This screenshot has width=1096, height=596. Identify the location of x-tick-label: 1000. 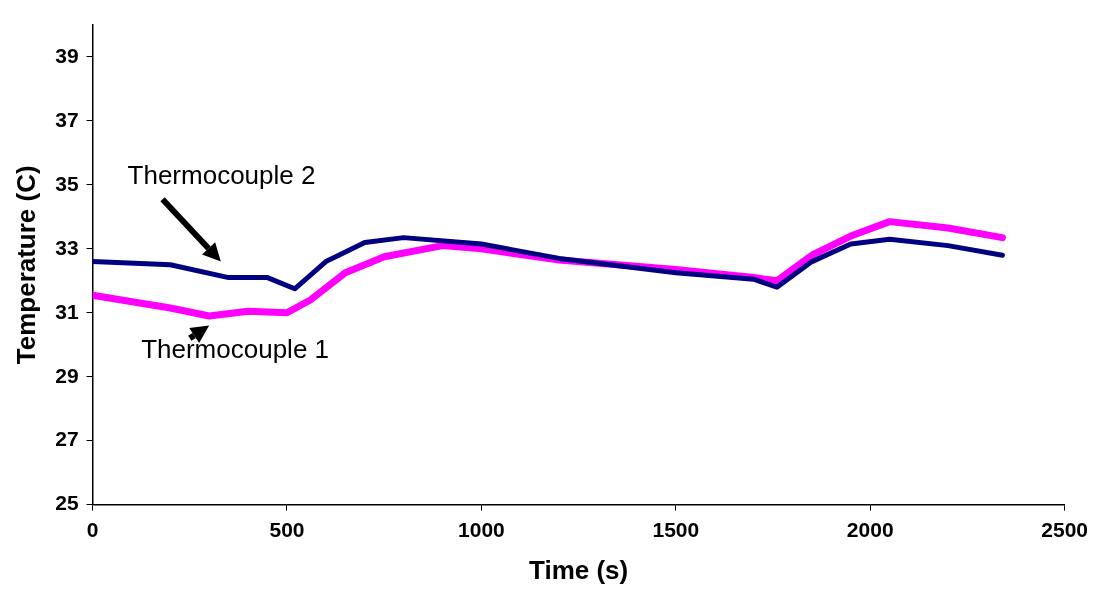
(481, 529).